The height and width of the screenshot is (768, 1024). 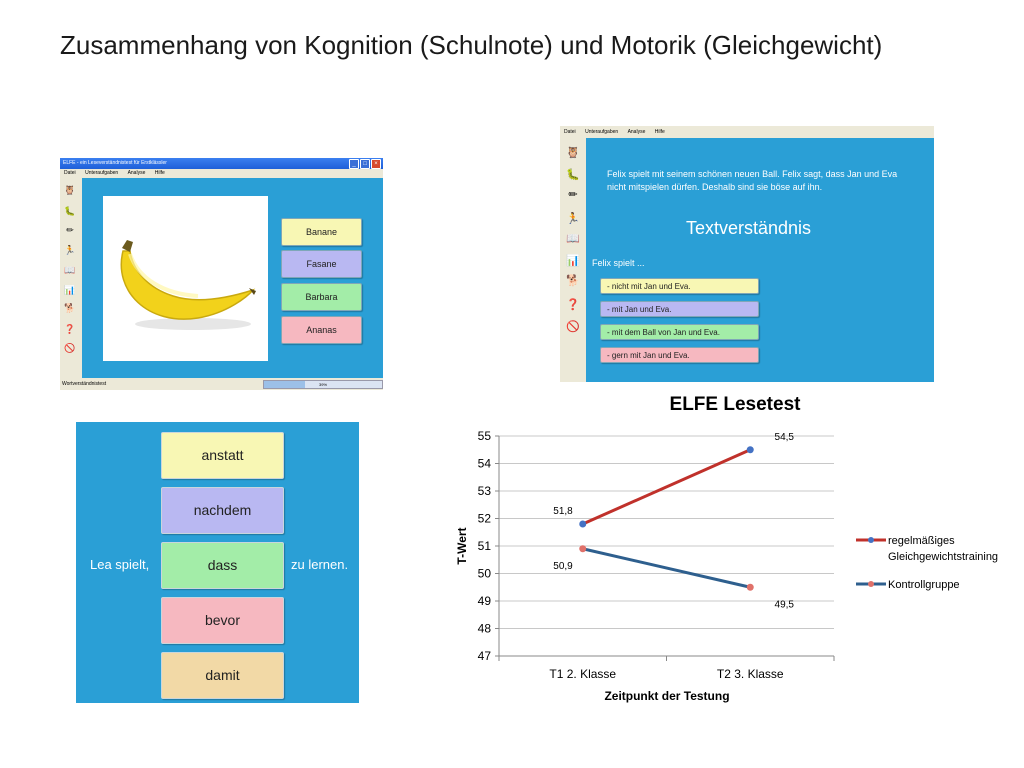 I want to click on x-tick-label: T1 2. Klasse, so click(x=582, y=674).